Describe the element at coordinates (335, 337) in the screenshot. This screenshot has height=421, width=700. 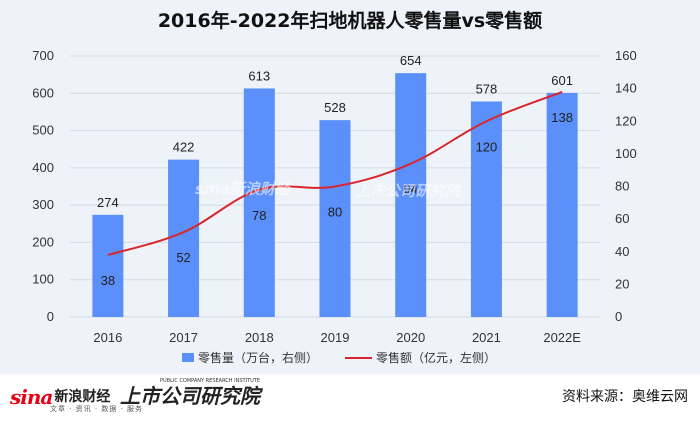
I see `x-tick-label: 2019` at that location.